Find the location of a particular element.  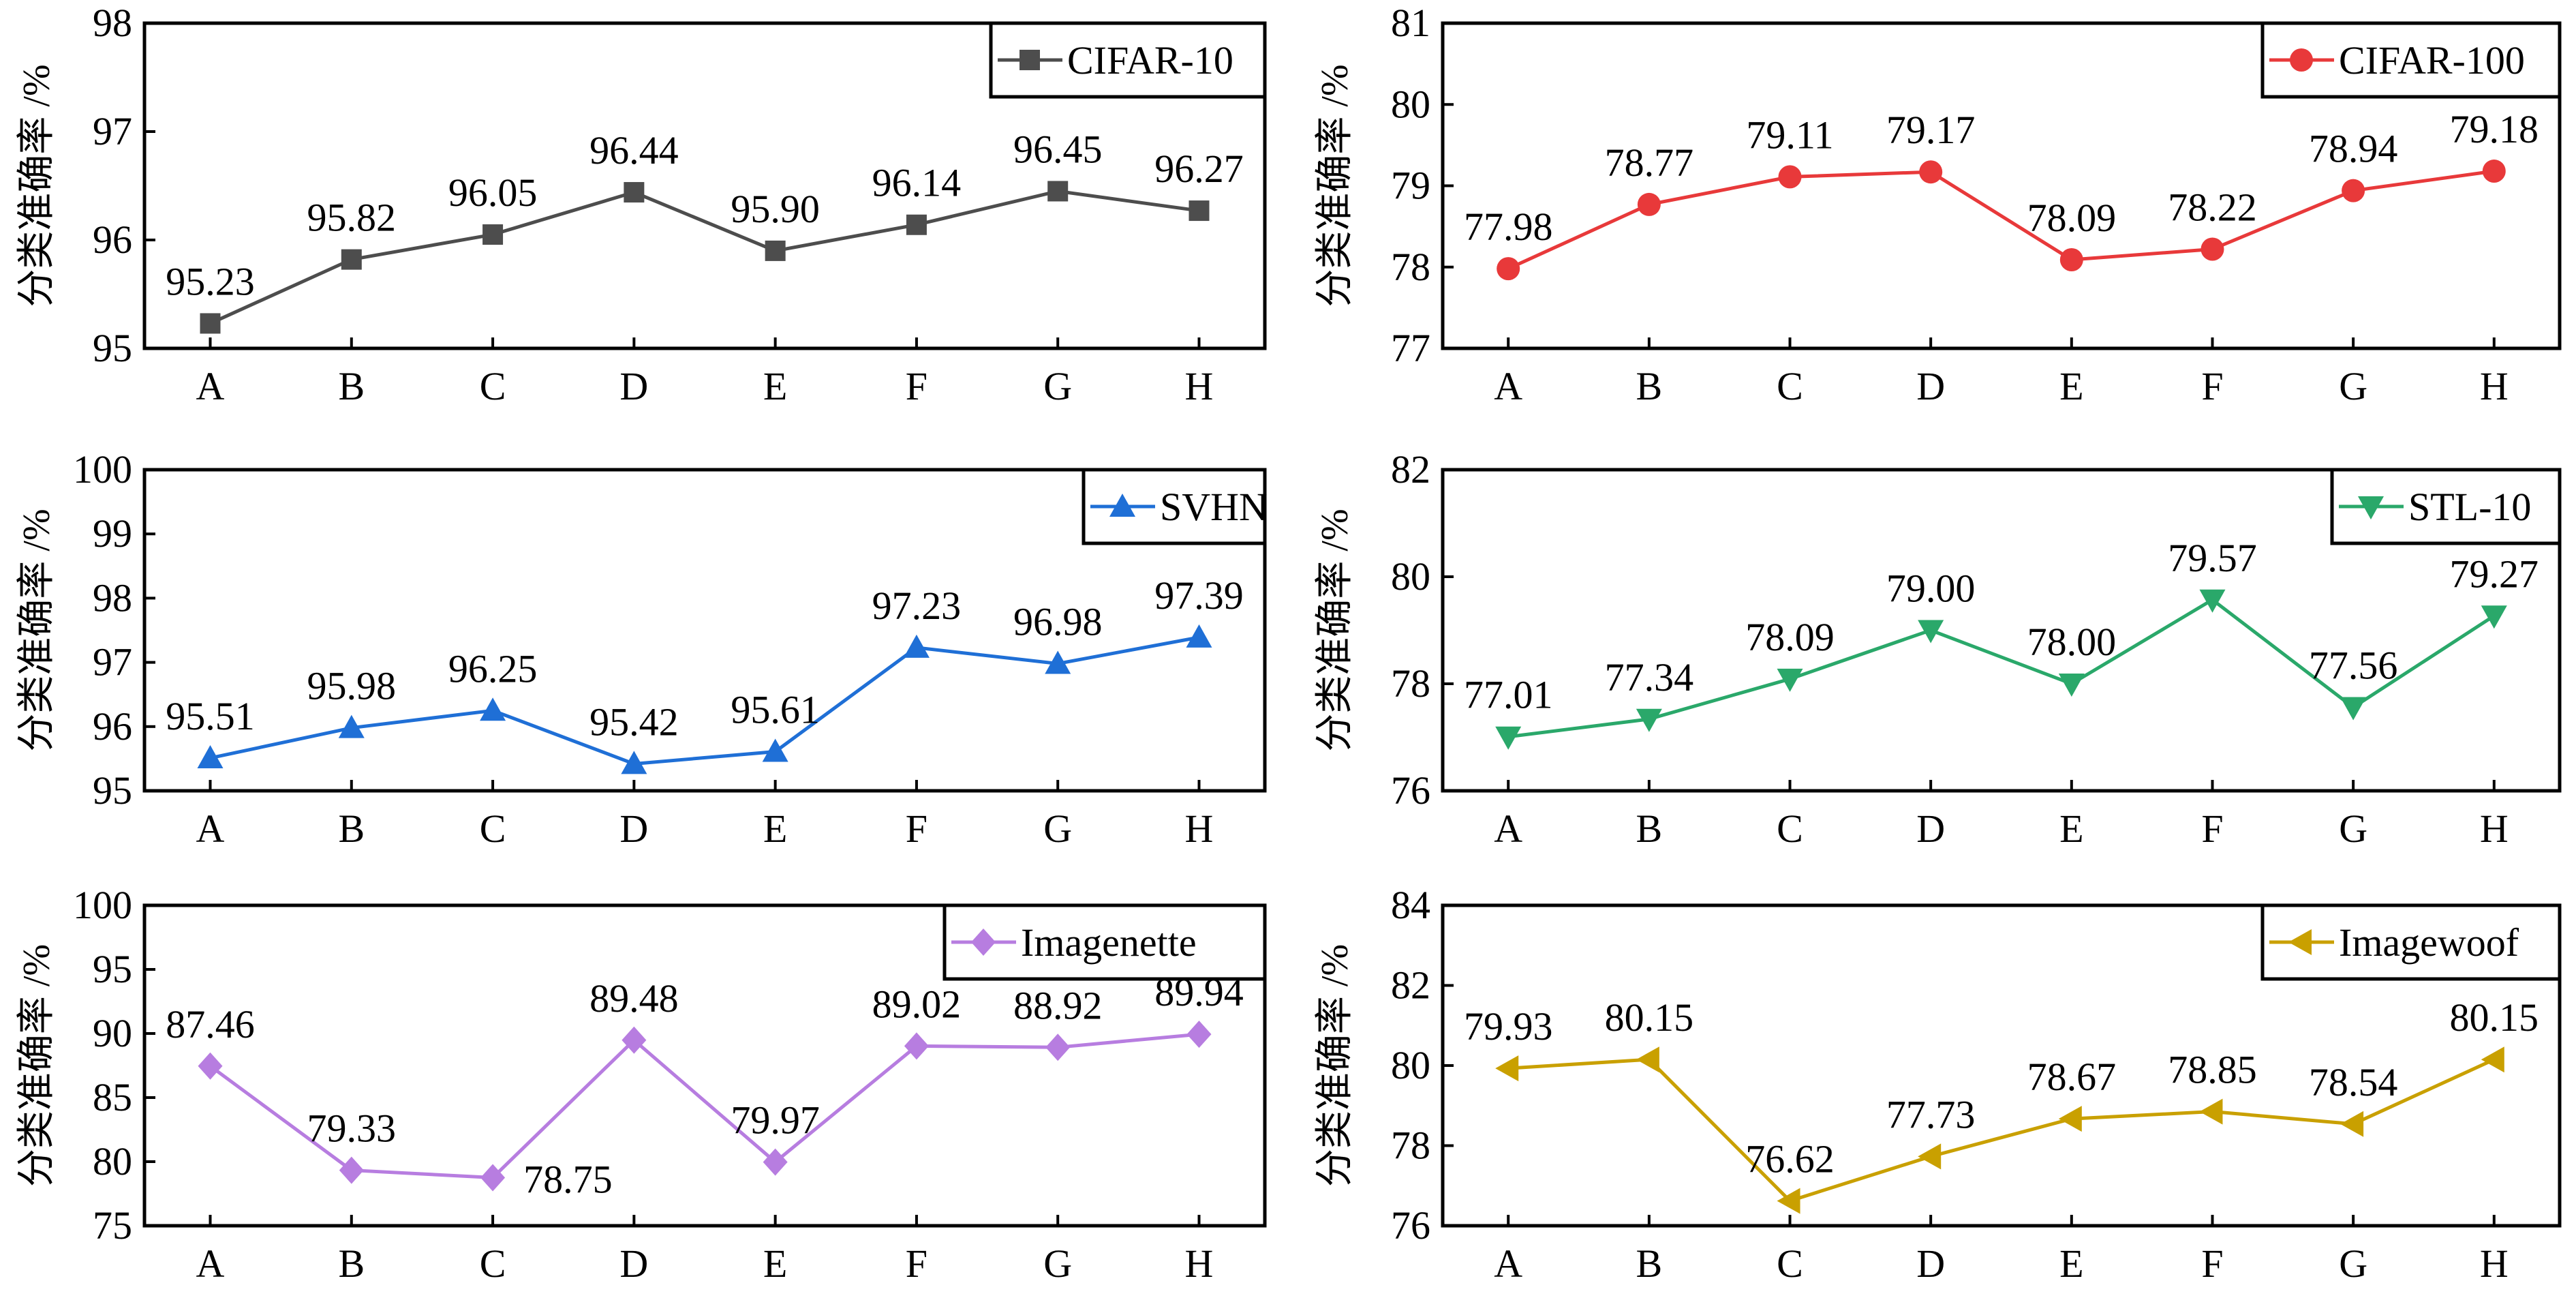

data-label: 79.11 is located at coordinates (1789, 134).